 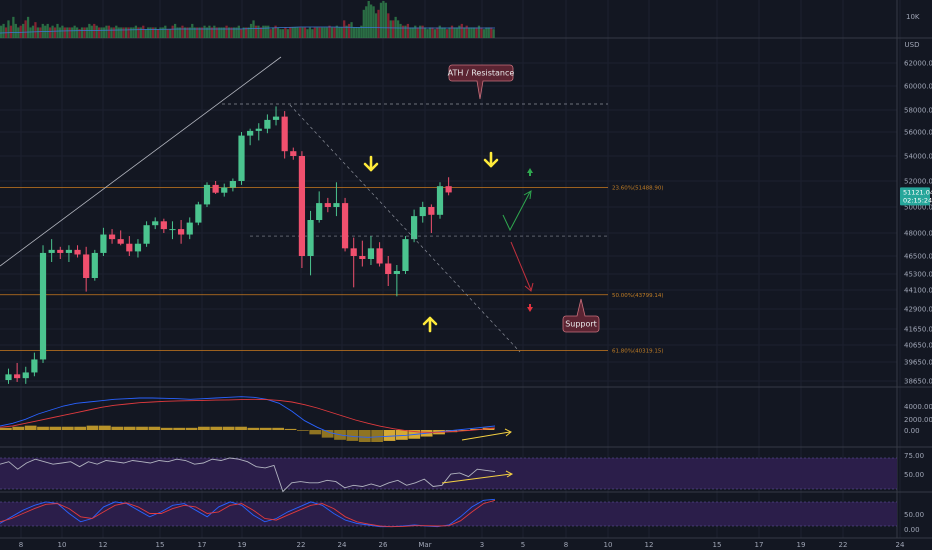 I want to click on volume-ma-line, so click(x=247, y=30).